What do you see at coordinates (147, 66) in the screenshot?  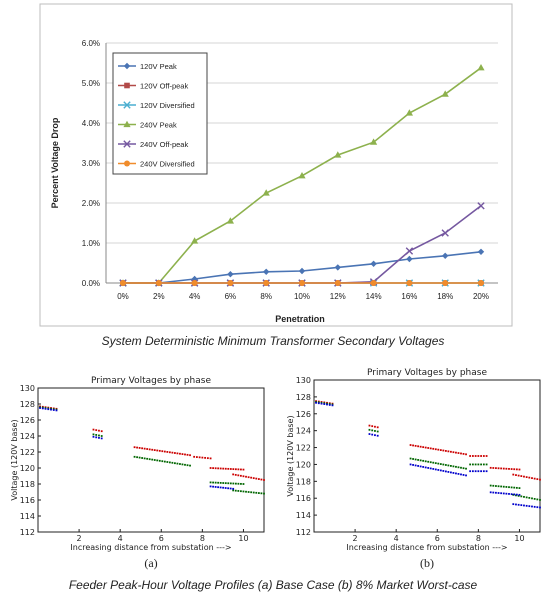 I see `legend-entry: 120V Peak` at bounding box center [147, 66].